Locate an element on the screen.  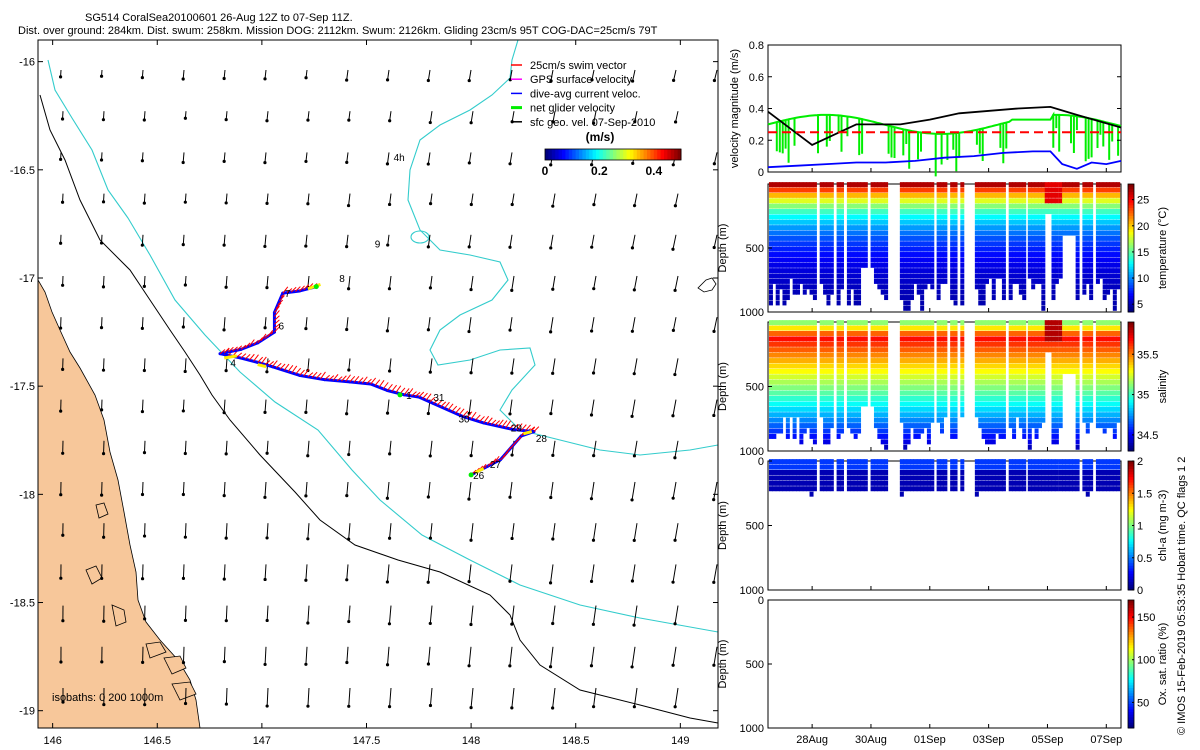
geo-velocity-arrow is located at coordinates (472, 199).